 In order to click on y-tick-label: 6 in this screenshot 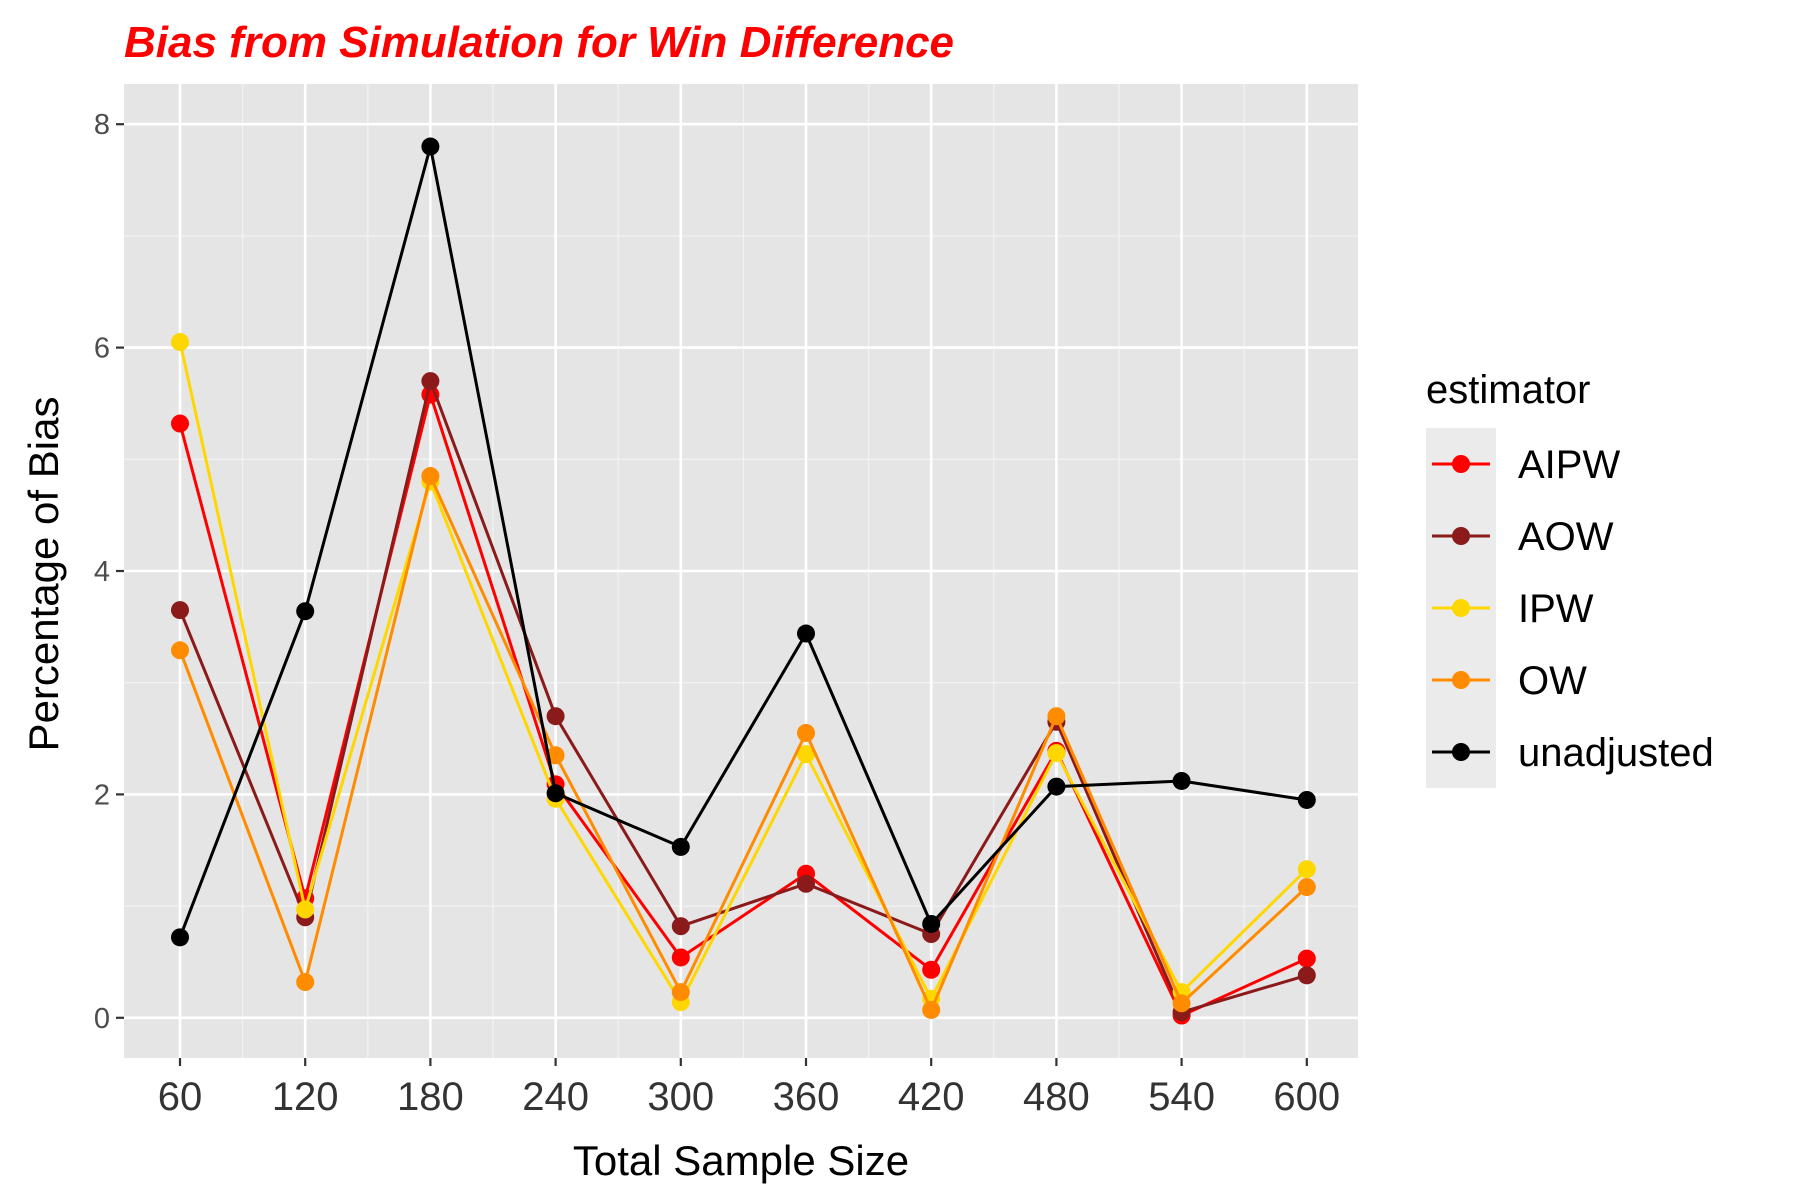, I will do `click(102, 349)`.